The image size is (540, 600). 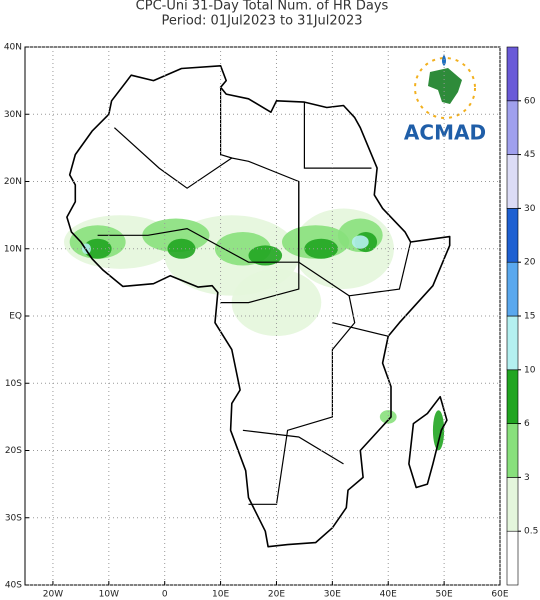 I want to click on x-tick-label: 30E, so click(x=332, y=595).